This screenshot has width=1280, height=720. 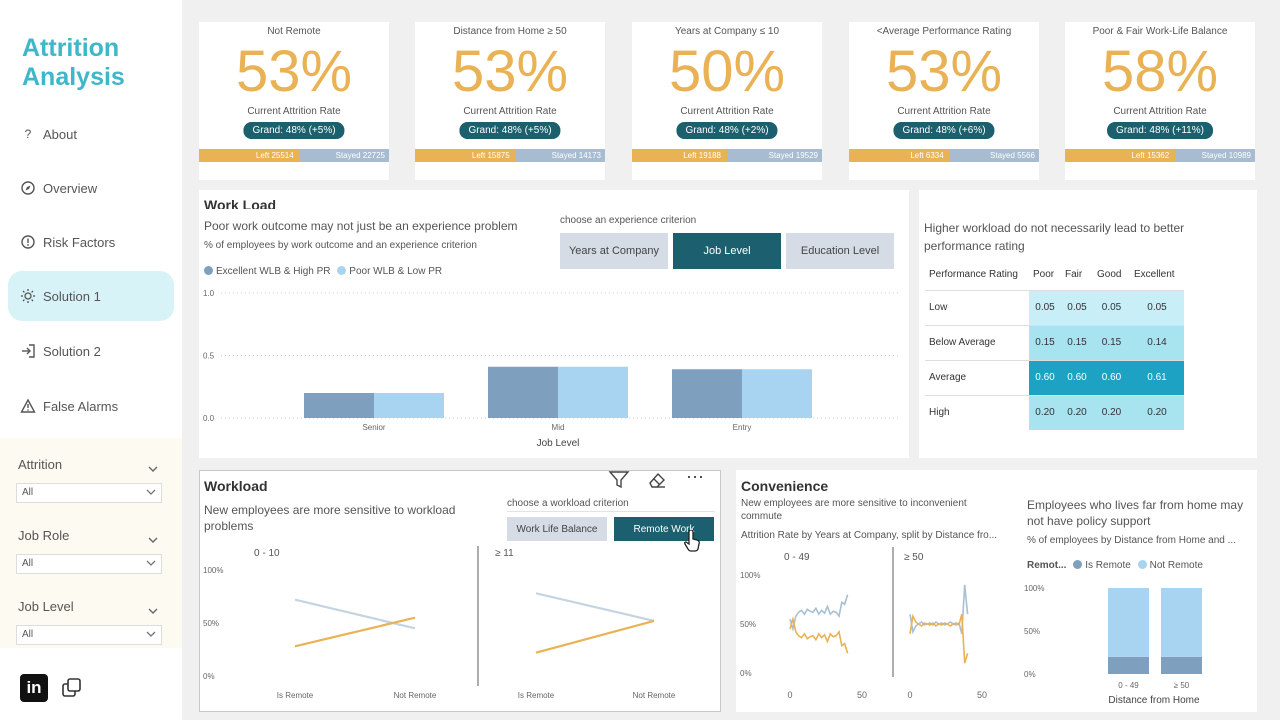 What do you see at coordinates (619, 480) in the screenshot?
I see `filter-icon` at bounding box center [619, 480].